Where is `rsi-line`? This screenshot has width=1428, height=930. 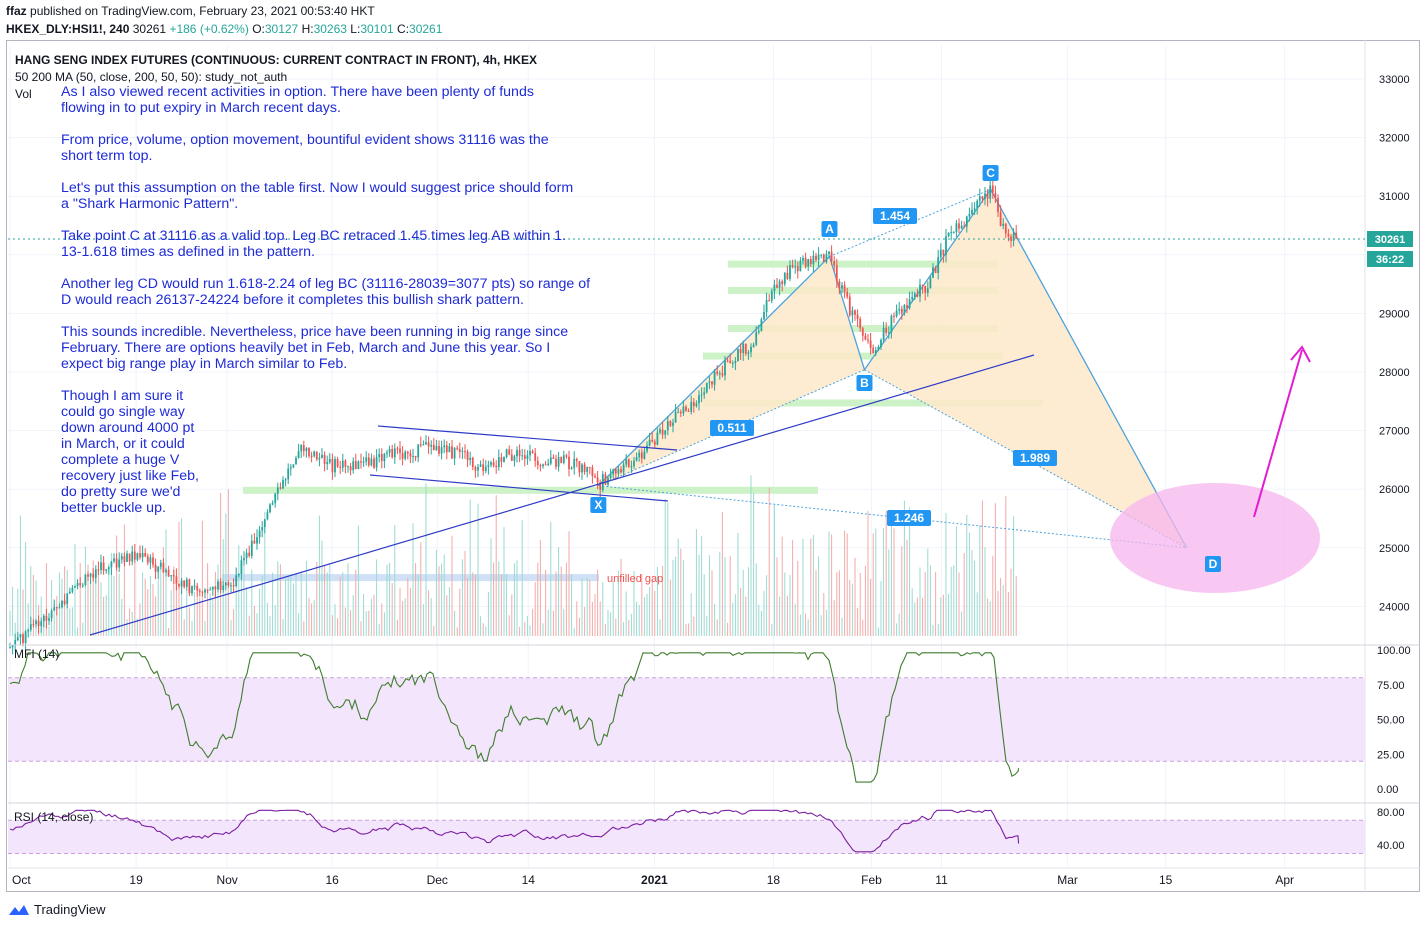 rsi-line is located at coordinates (514, 831).